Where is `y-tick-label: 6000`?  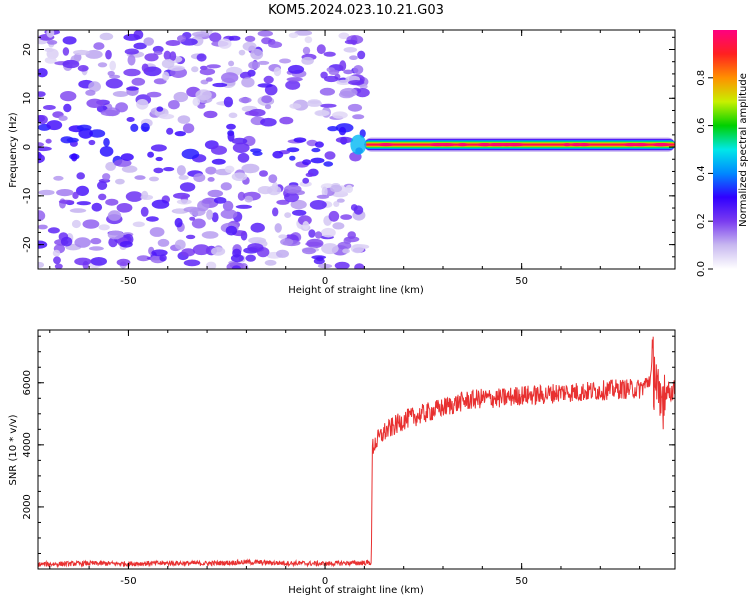 y-tick-label: 6000 is located at coordinates (27, 382).